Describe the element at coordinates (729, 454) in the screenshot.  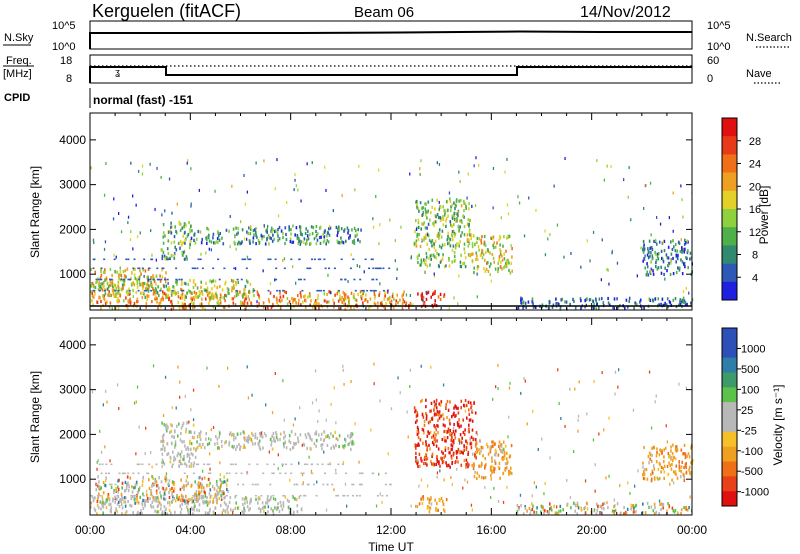
I see `velocity-colorbar-swatch` at that location.